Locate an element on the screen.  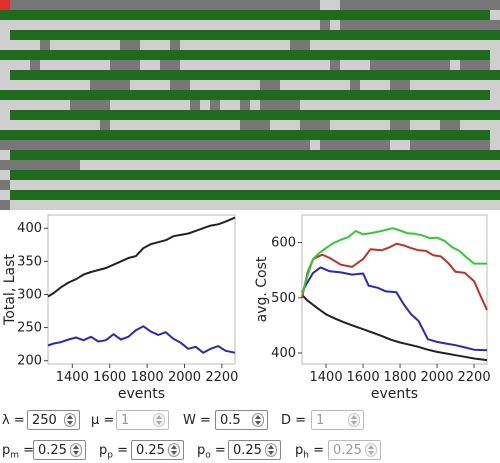
d-value: 1 is located at coordinates (320, 420).